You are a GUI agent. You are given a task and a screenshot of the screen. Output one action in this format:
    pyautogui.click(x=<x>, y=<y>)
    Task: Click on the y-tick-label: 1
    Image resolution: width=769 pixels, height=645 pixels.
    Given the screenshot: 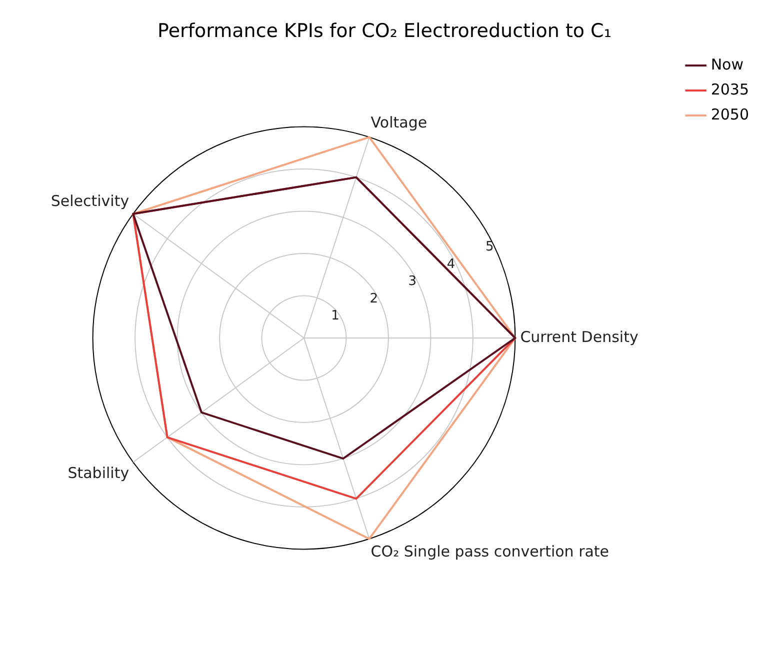 What is the action you would take?
    pyautogui.click(x=335, y=316)
    